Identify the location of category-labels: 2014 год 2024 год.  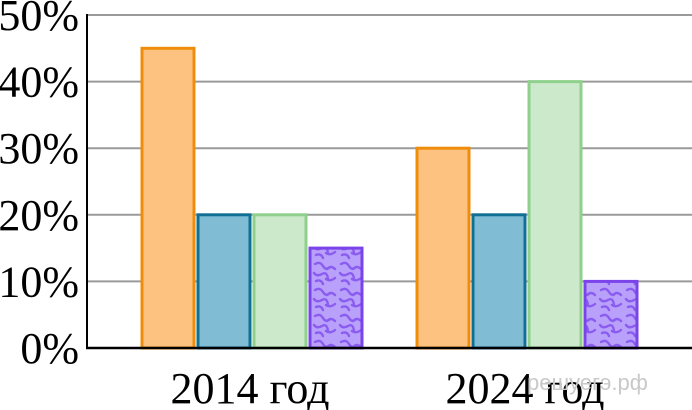
(387, 387).